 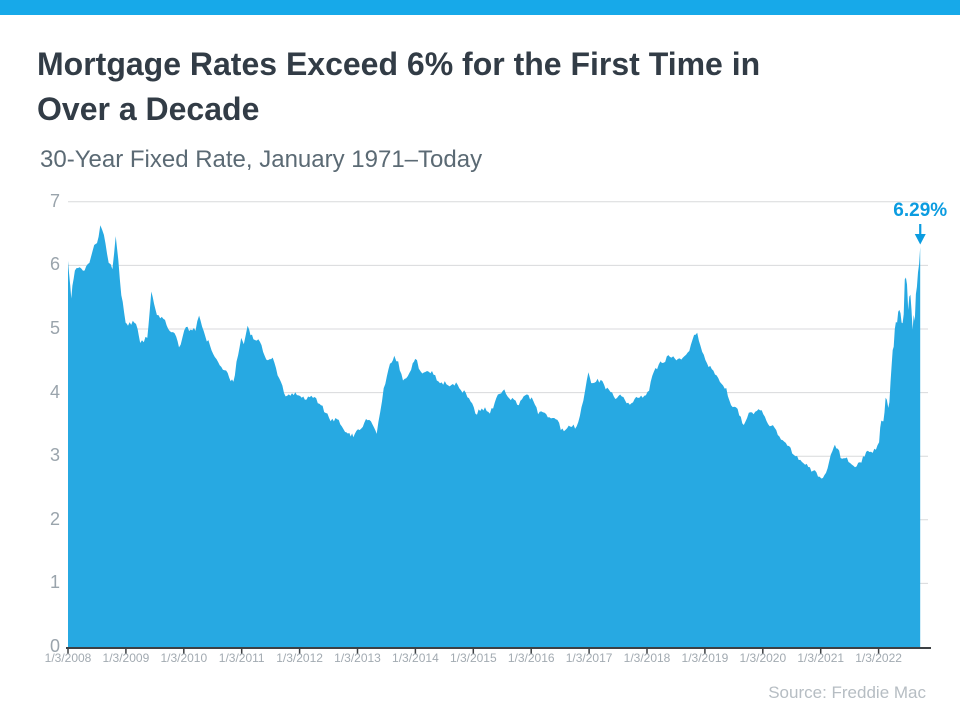 I want to click on annotation-arrow-head-icon, so click(x=920, y=239).